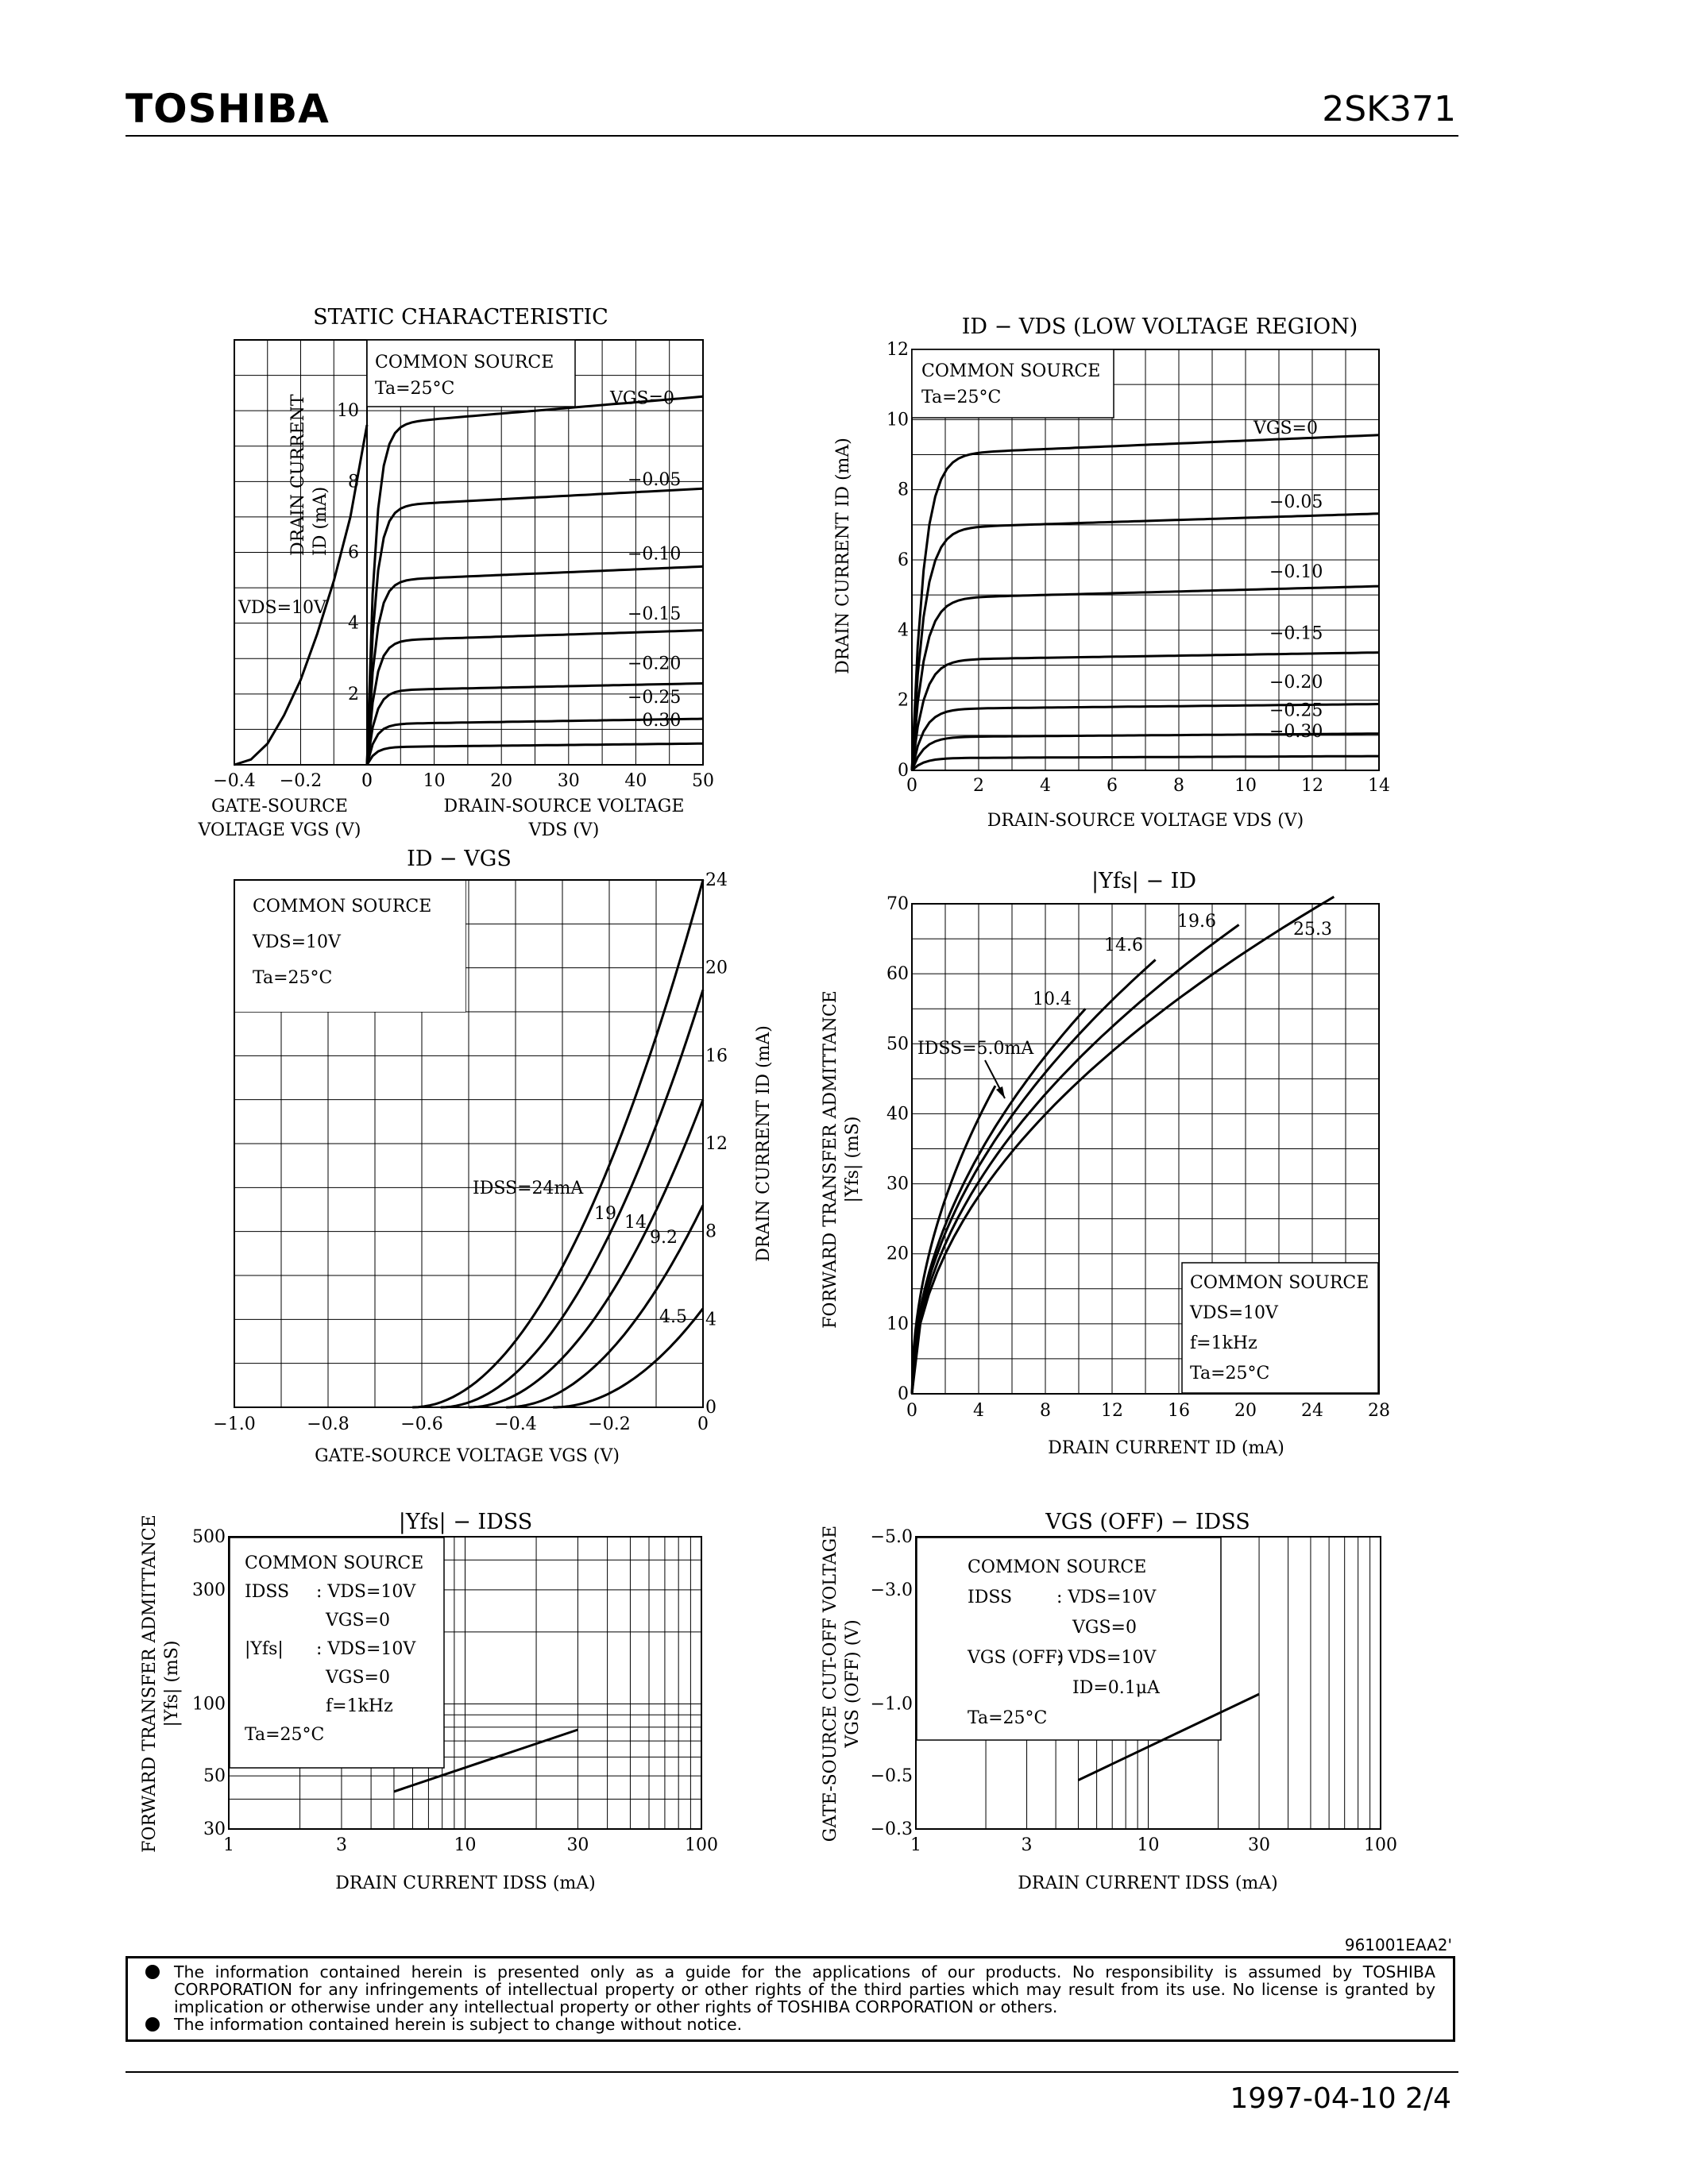 The image size is (1688, 2184). Describe the element at coordinates (636, 781) in the screenshot. I see `x-tick-label: 40` at that location.